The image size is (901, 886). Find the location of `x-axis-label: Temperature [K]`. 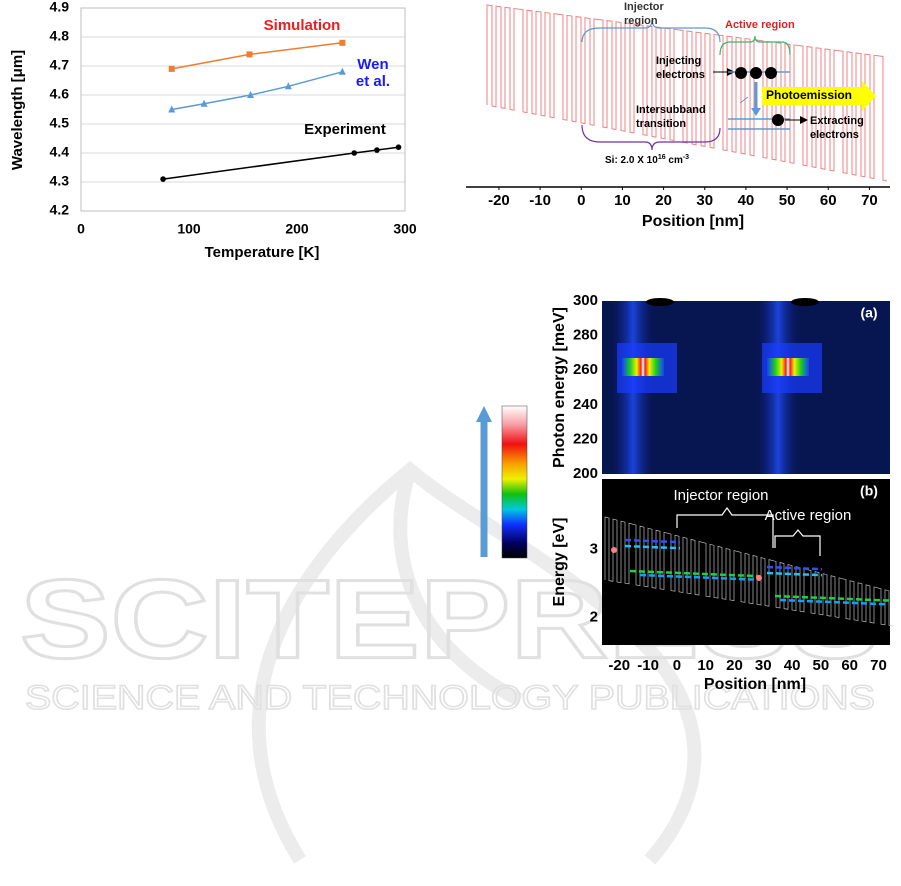

x-axis-label: Temperature [K] is located at coordinates (262, 252).